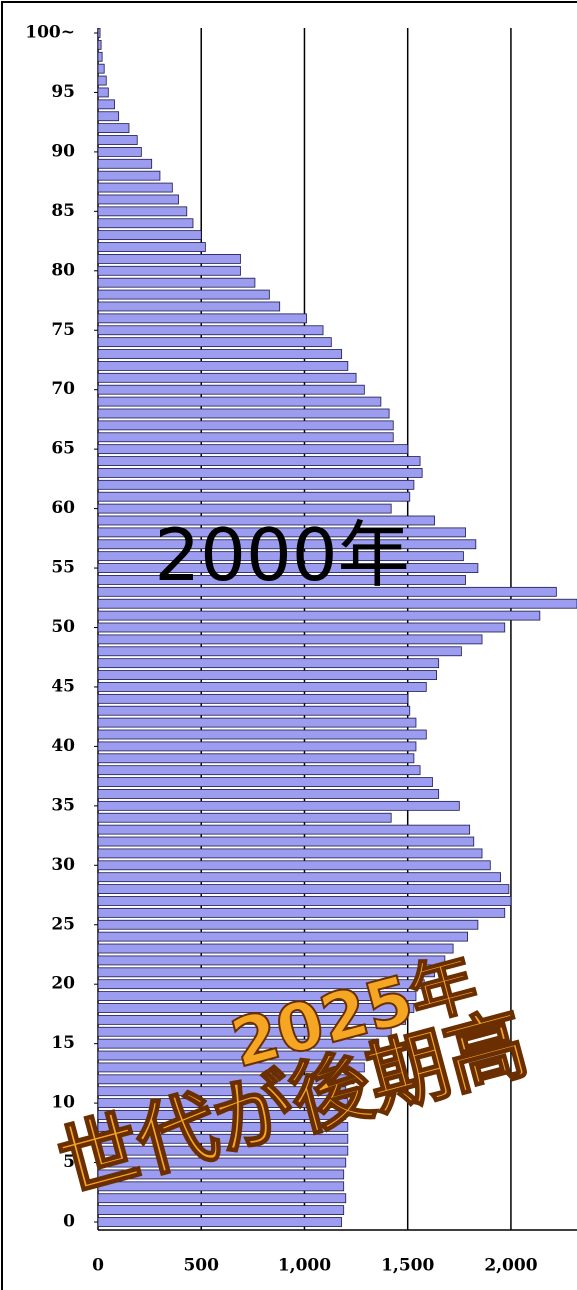 This screenshot has width=577, height=1290. Describe the element at coordinates (63, 1043) in the screenshot. I see `y-tick-label: 15` at that location.